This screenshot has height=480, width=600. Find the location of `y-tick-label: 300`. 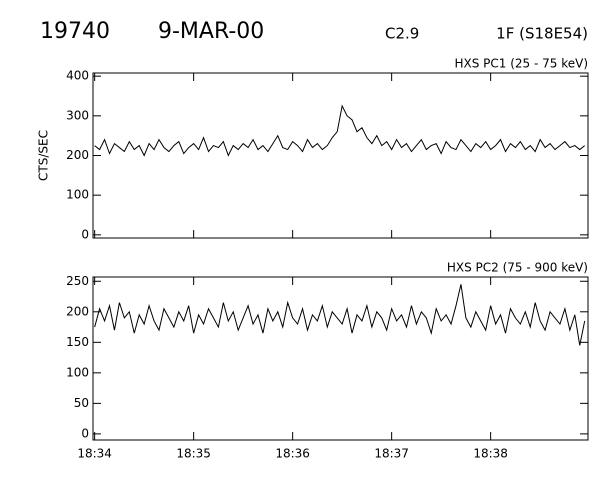

y-tick-label: 300 is located at coordinates (77, 115).